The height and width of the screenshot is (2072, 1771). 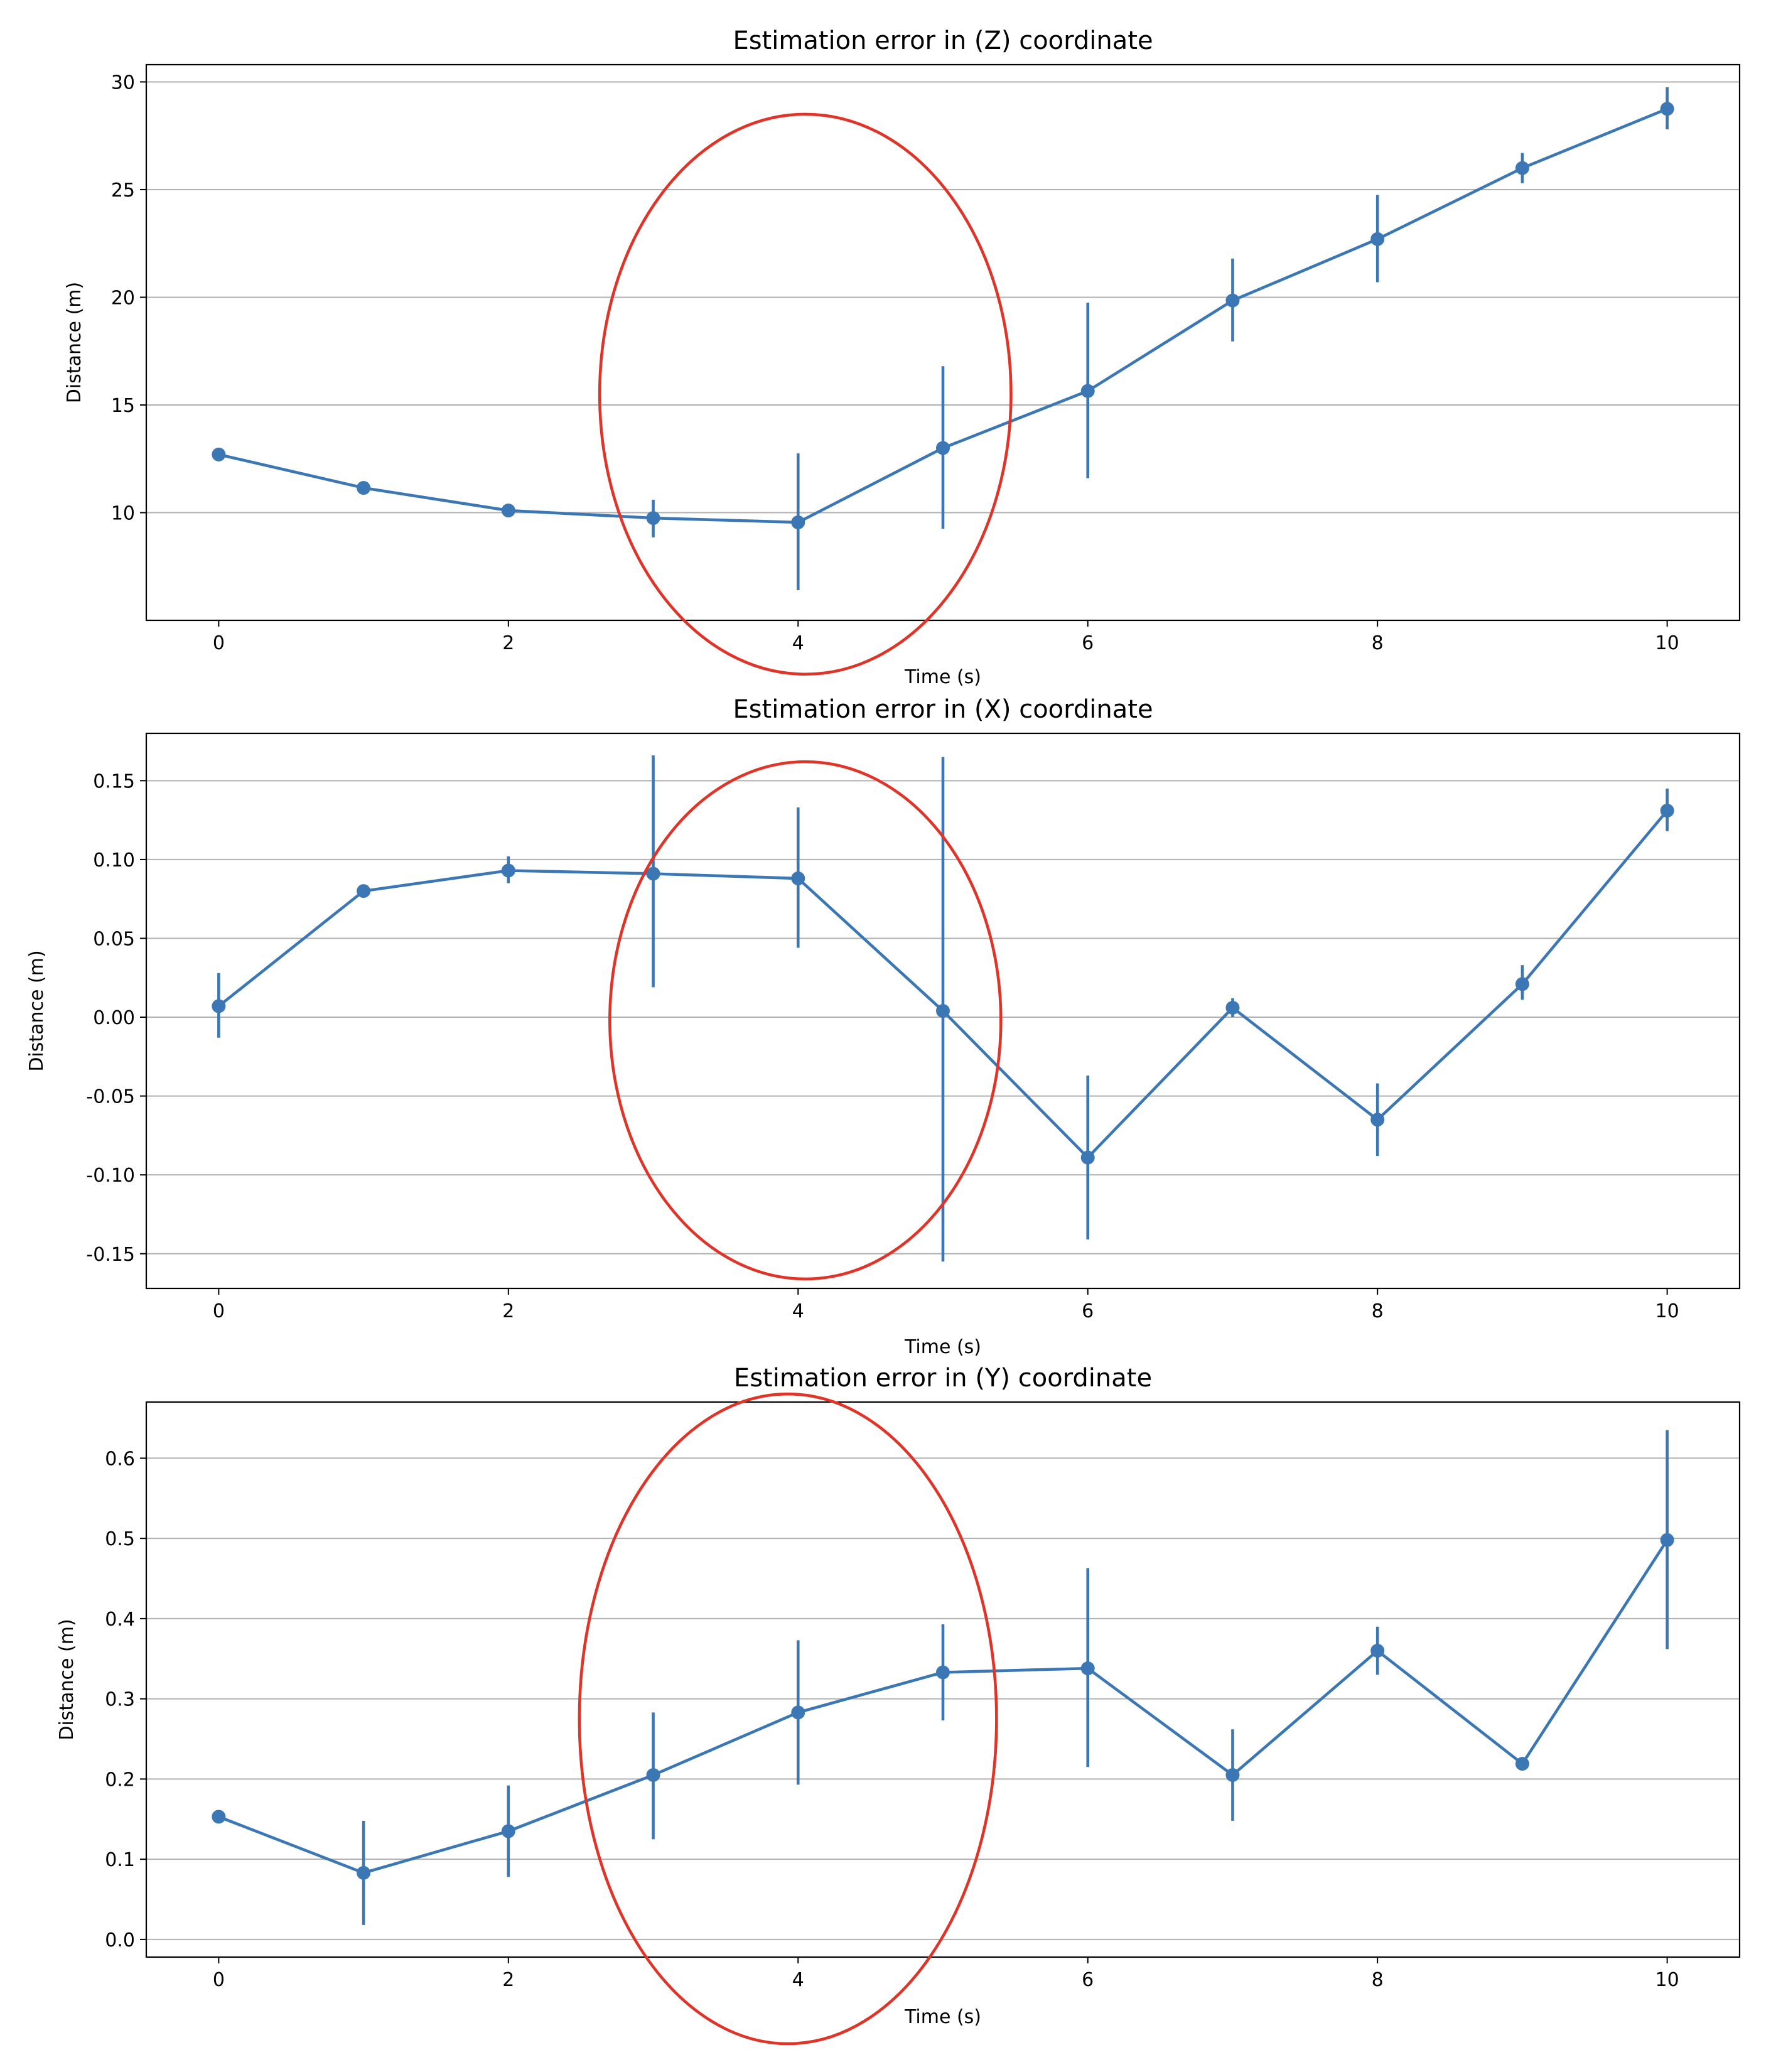 What do you see at coordinates (110, 1255) in the screenshot?
I see `y-tick-label: -0.15` at bounding box center [110, 1255].